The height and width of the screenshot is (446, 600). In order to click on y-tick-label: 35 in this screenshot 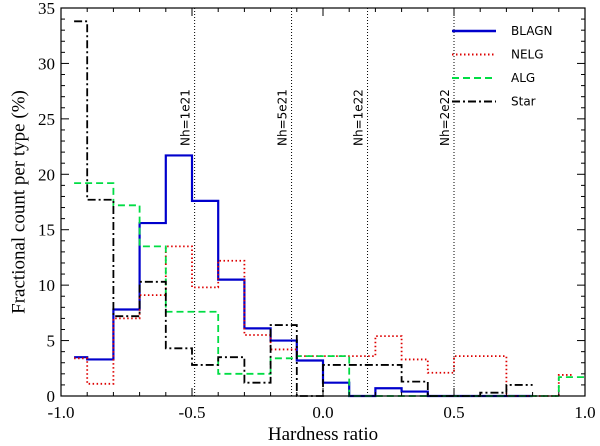, I will do `click(46, 9)`.